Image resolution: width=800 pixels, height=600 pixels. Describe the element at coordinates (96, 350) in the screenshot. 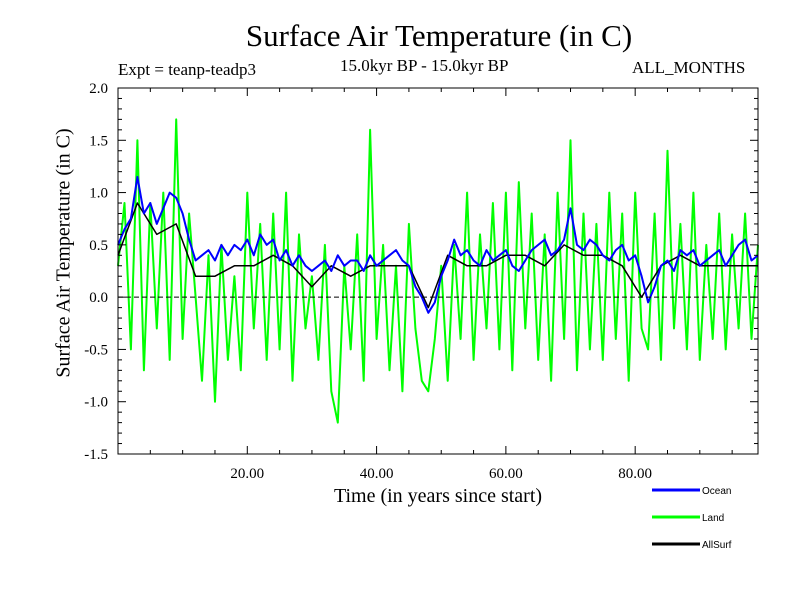

I see `y-tick-label: -0.5` at that location.